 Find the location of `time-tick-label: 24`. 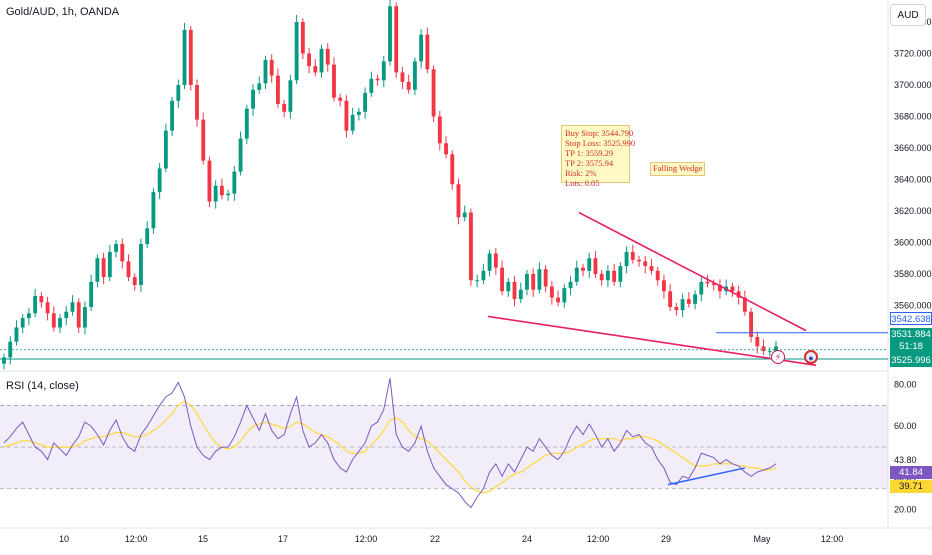

time-tick-label: 24 is located at coordinates (527, 539).